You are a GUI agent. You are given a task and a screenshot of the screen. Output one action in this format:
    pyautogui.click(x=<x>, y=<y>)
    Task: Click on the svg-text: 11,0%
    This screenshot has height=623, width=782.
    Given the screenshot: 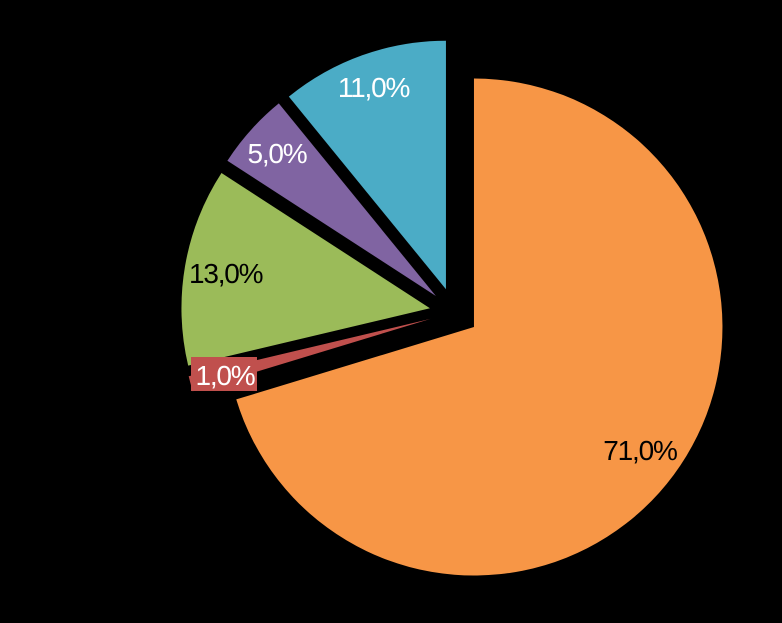 What is the action you would take?
    pyautogui.click(x=374, y=87)
    